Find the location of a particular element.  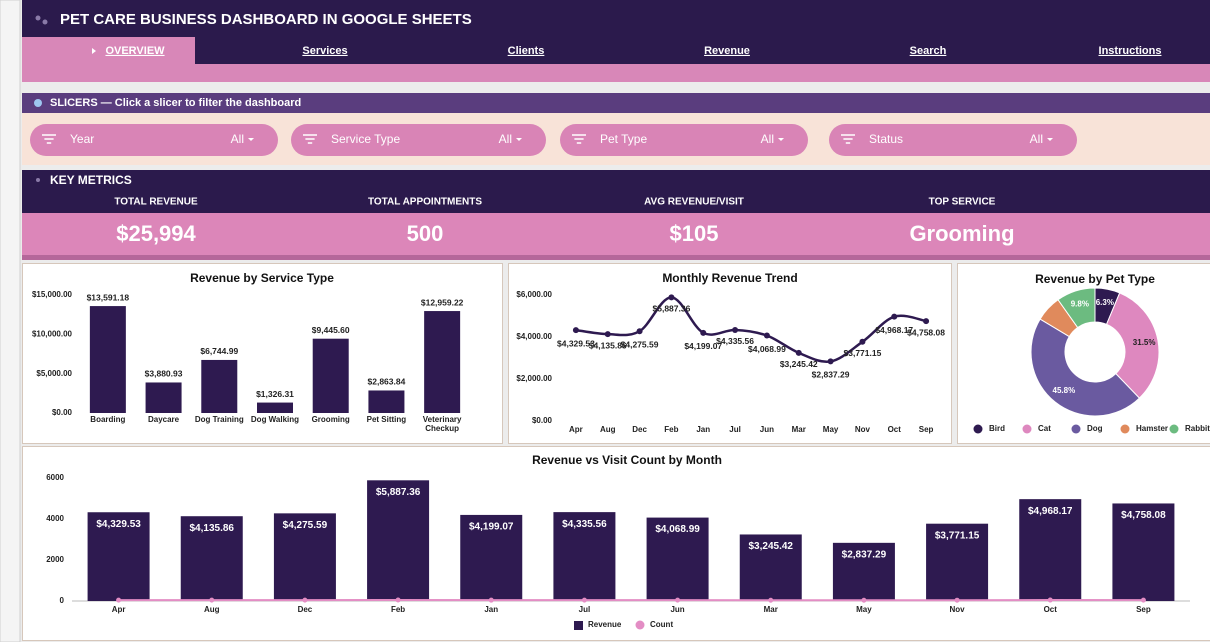

active-tab-bg is located at coordinates (108, 50).